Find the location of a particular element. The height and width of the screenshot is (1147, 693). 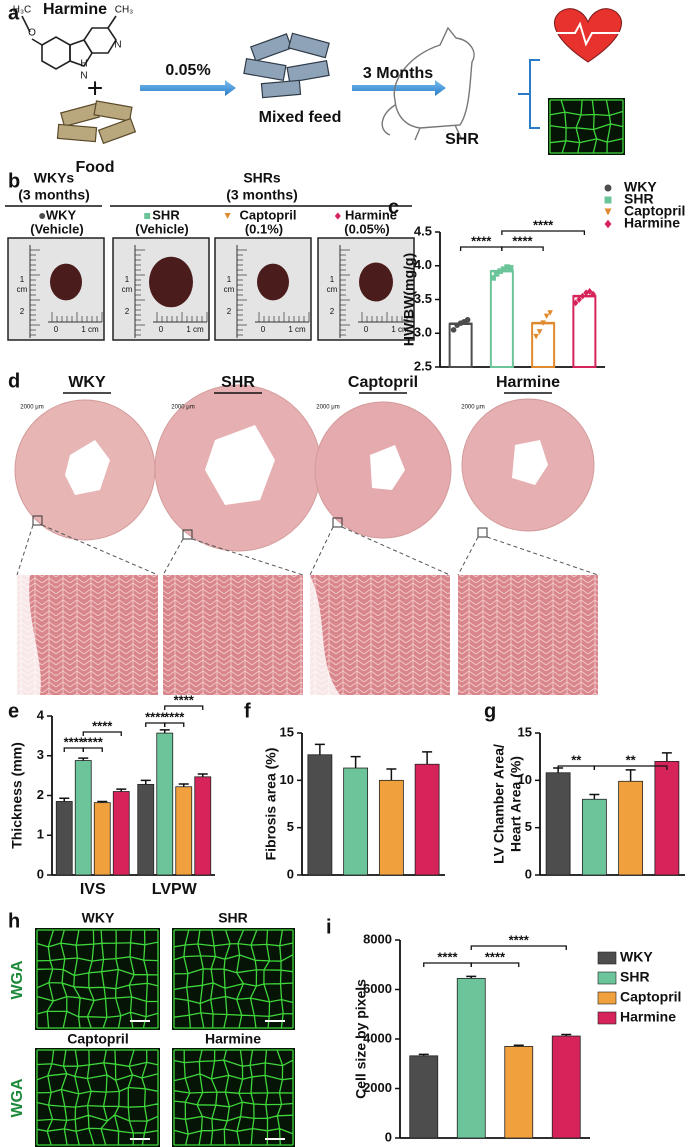

y-tick-label: 10 is located at coordinates (525, 779).